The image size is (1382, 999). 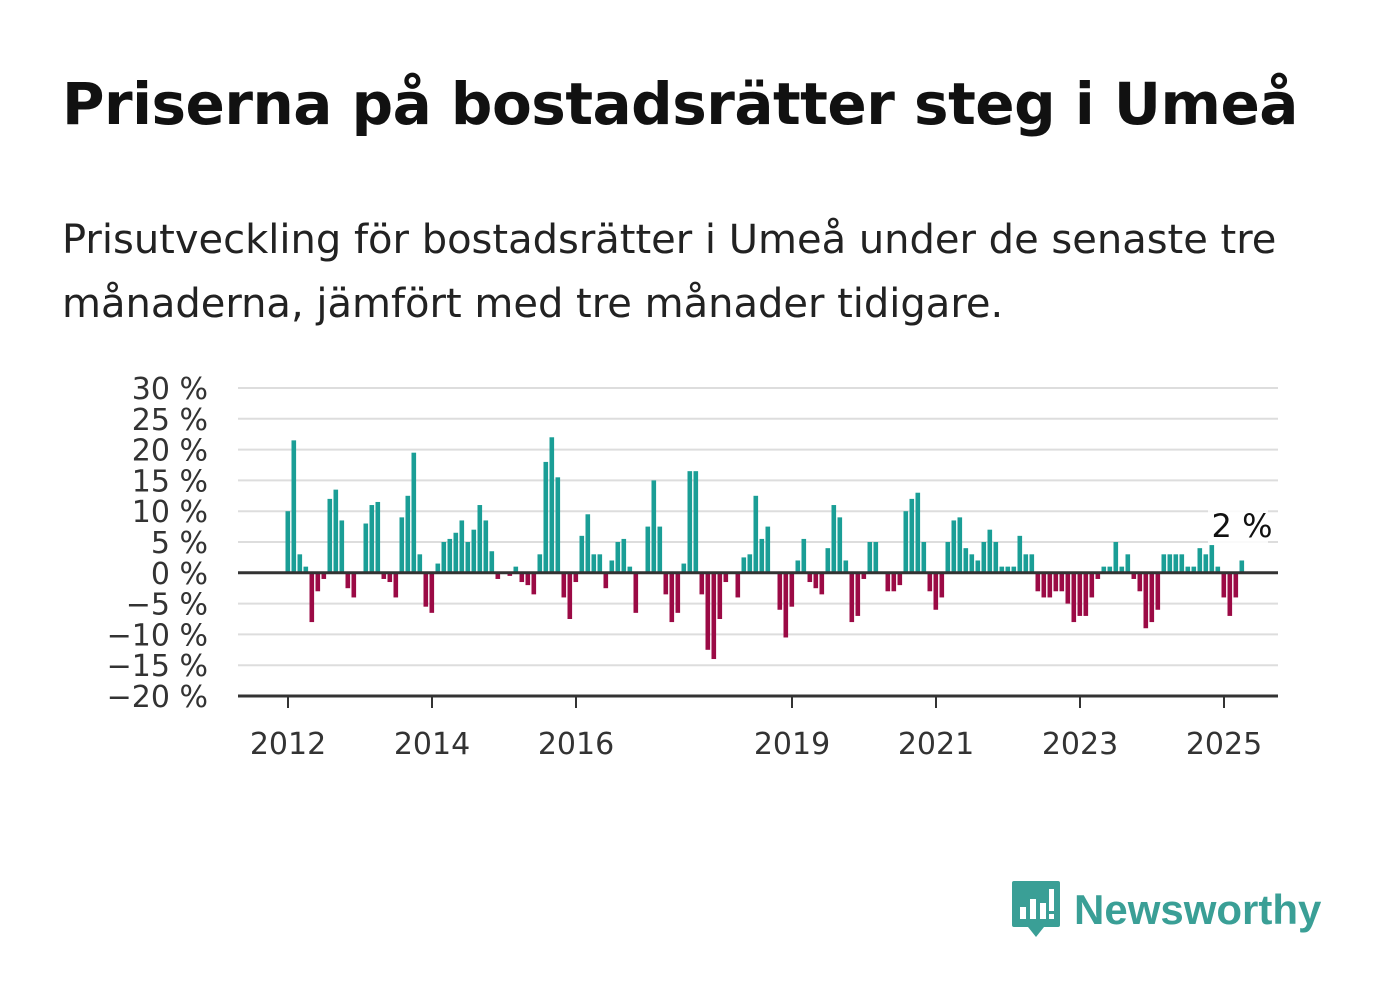 I want to click on brand-logo: Newsworthy, so click(x=1165, y=910).